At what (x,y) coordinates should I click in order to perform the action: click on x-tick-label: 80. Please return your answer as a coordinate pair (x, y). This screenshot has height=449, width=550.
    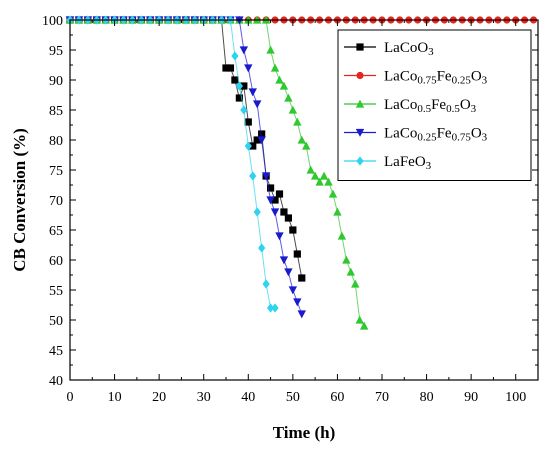
    Looking at the image, I should click on (427, 397).